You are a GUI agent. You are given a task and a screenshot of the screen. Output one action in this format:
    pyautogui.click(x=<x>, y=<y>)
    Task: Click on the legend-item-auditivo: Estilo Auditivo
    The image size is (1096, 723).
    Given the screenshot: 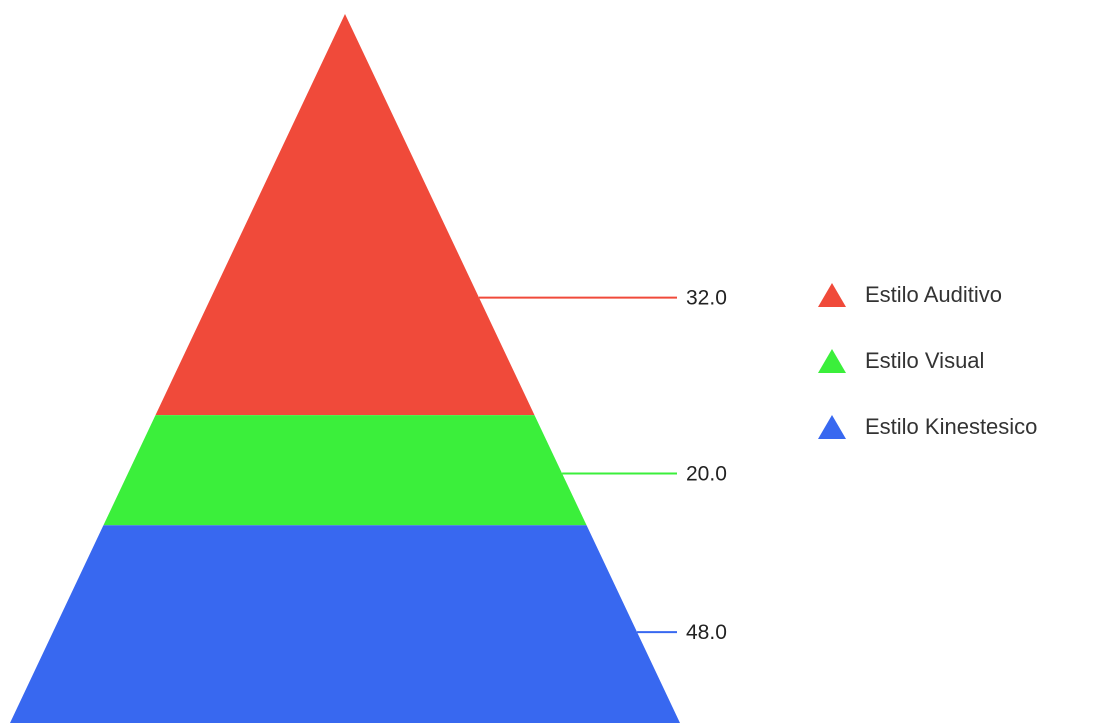 What is the action you would take?
    pyautogui.click(x=927, y=294)
    